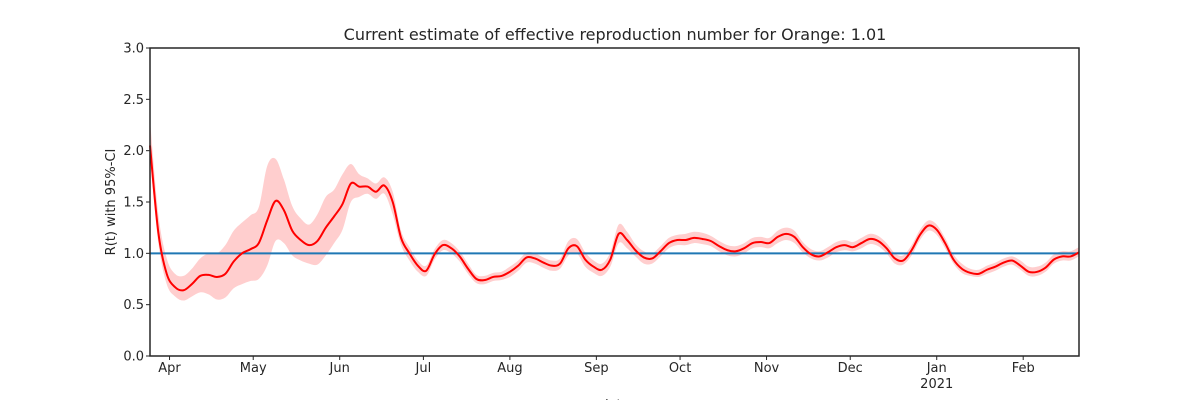 Image resolution: width=1200 pixels, height=400 pixels. Describe the element at coordinates (253, 368) in the screenshot. I see `x-tick-label: May` at that location.